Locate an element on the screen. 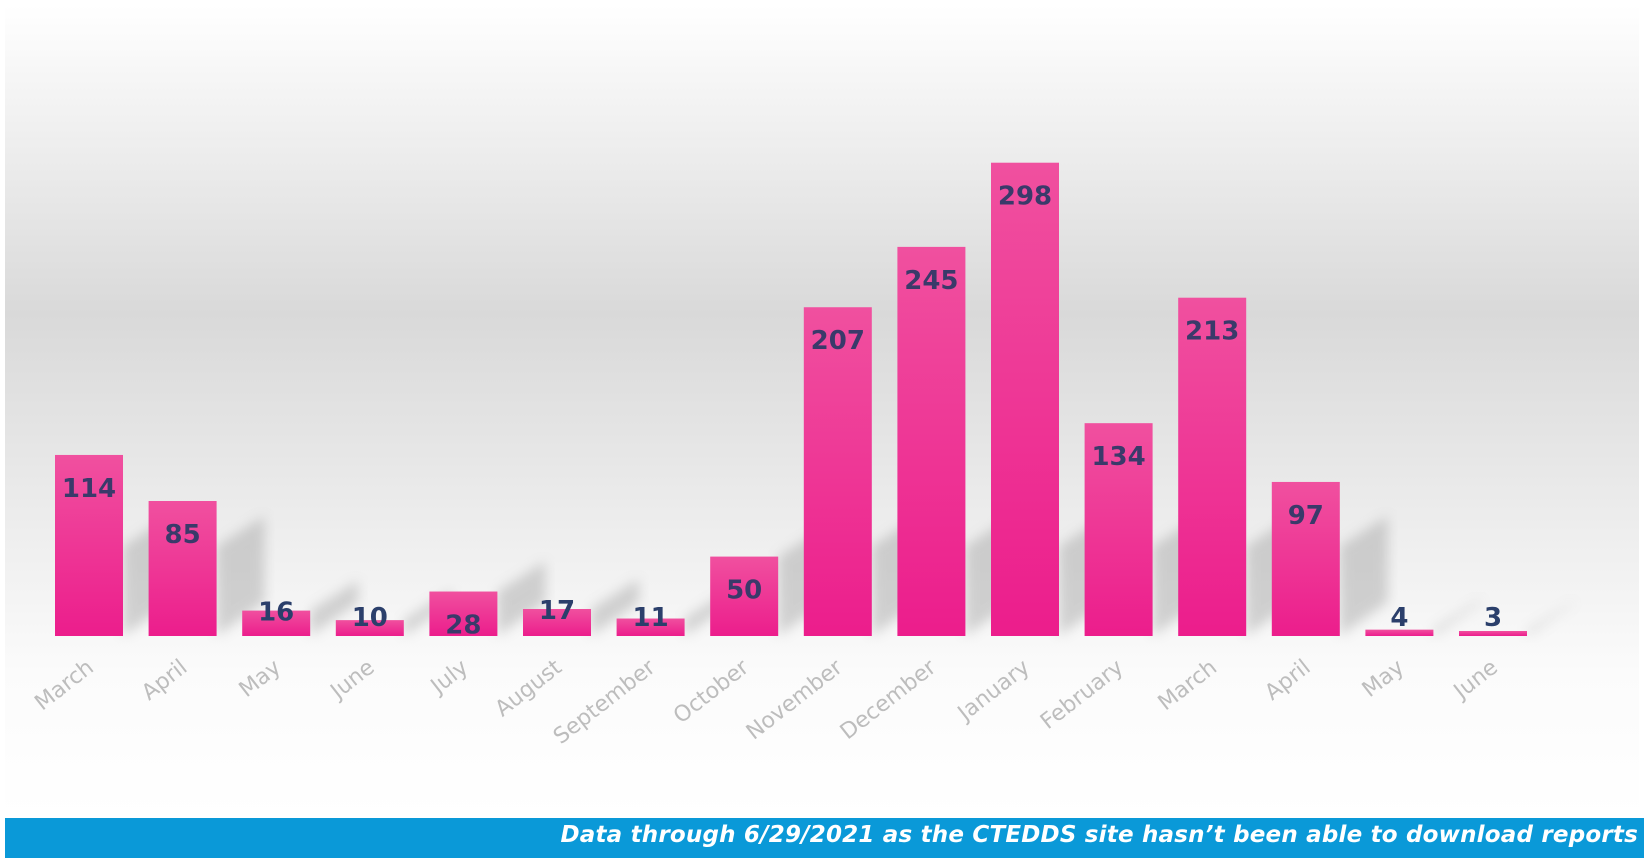 This screenshot has width=1644, height=858. value-label: 10 is located at coordinates (370, 618).